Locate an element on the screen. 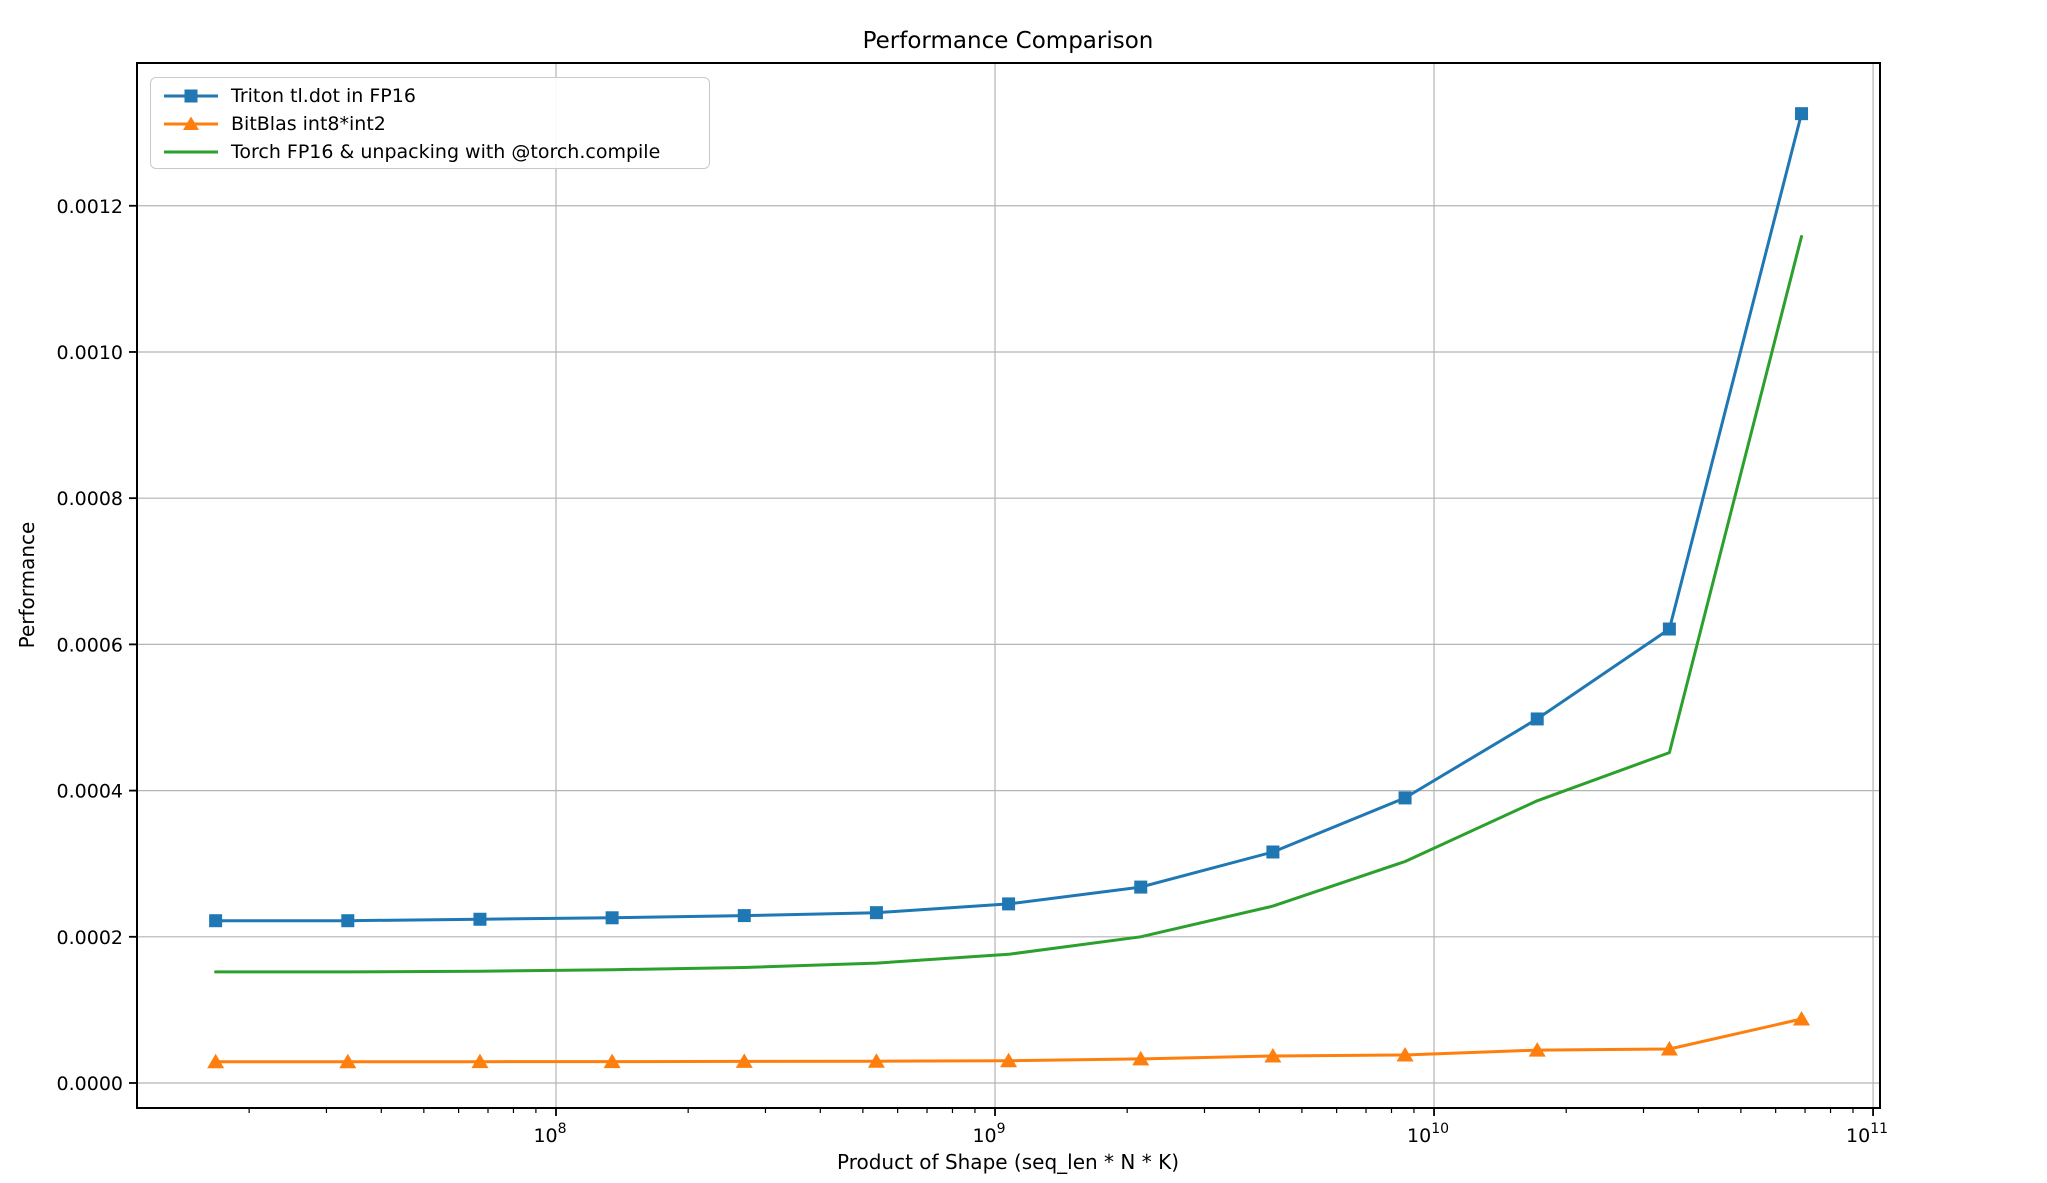  legend-item: BitBlas int8*int2 is located at coordinates (274, 124).